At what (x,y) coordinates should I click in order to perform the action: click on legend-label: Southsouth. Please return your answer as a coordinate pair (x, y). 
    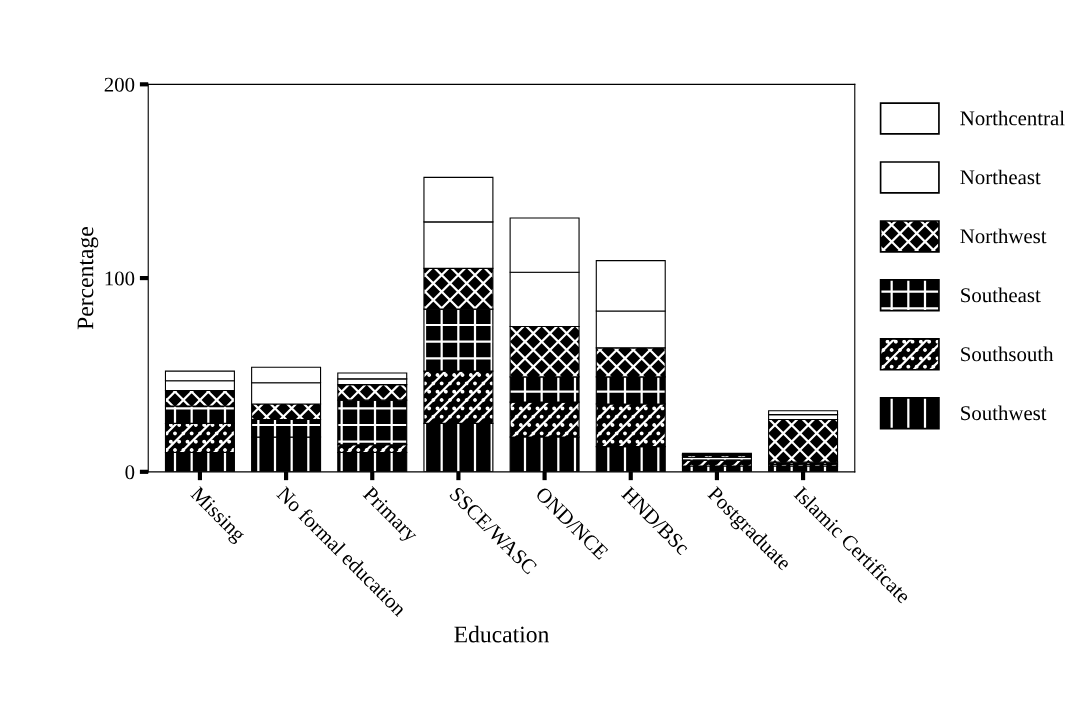
    Looking at the image, I should click on (1007, 354).